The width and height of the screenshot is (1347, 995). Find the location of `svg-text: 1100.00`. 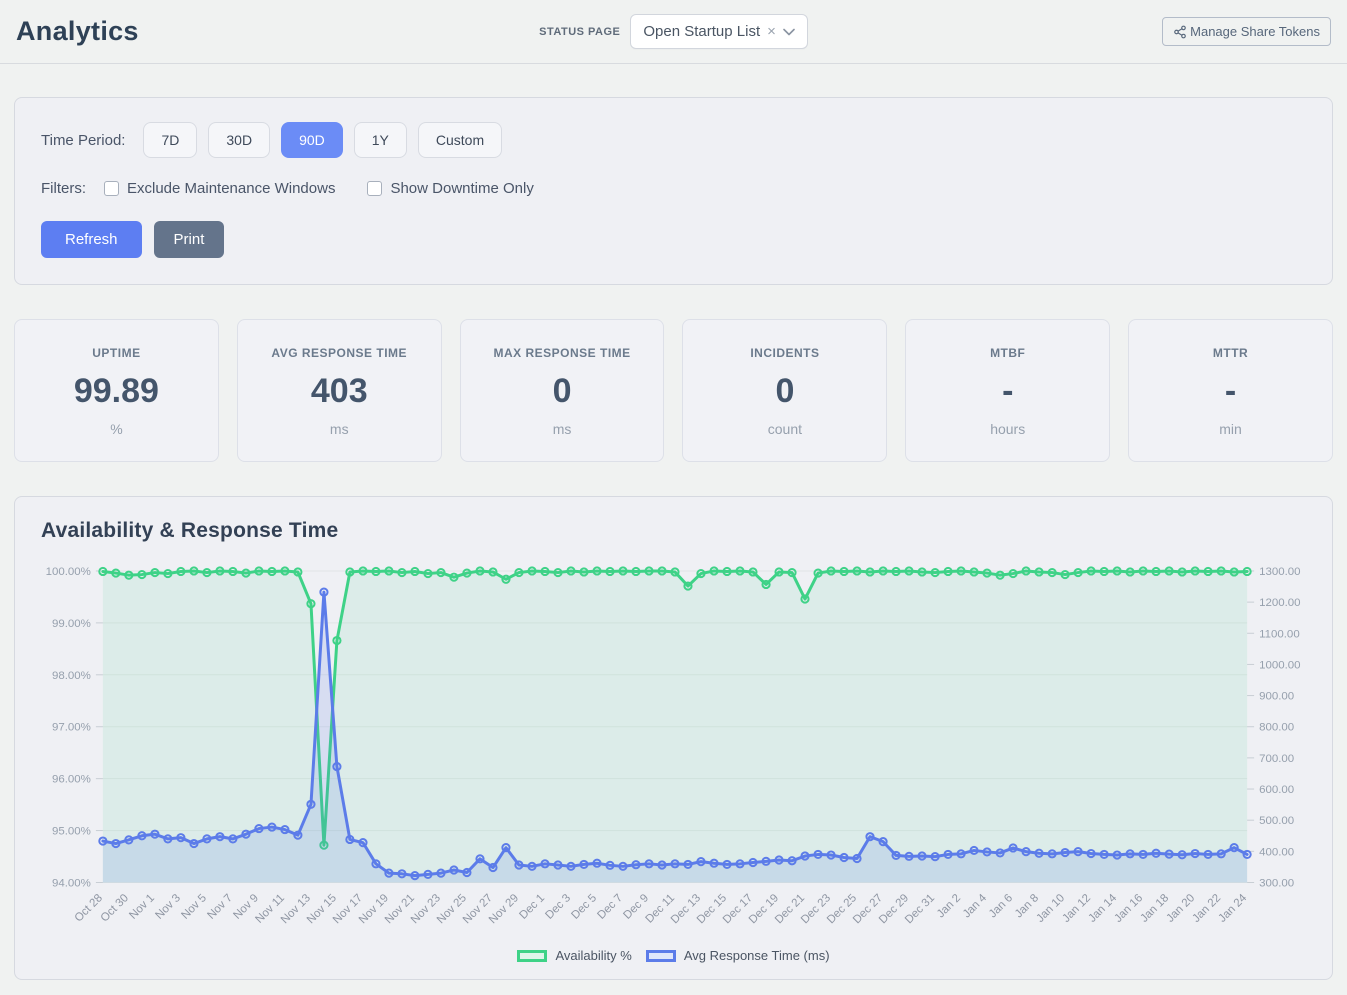

svg-text: 1100.00 is located at coordinates (1279, 634).